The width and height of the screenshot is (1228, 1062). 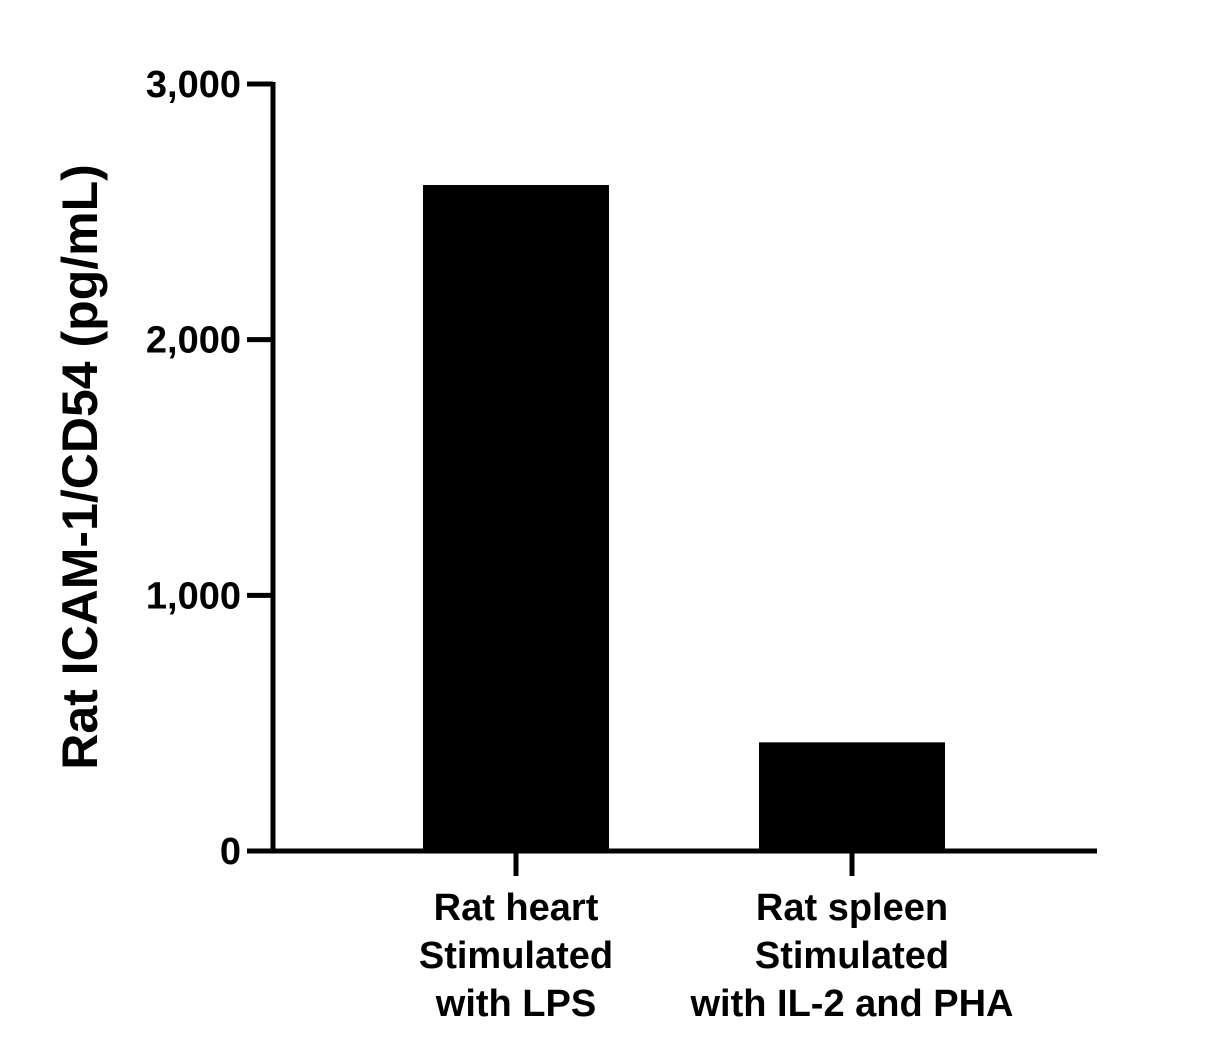 What do you see at coordinates (193, 85) in the screenshot?
I see `y-tick-label-3000: 3,000` at bounding box center [193, 85].